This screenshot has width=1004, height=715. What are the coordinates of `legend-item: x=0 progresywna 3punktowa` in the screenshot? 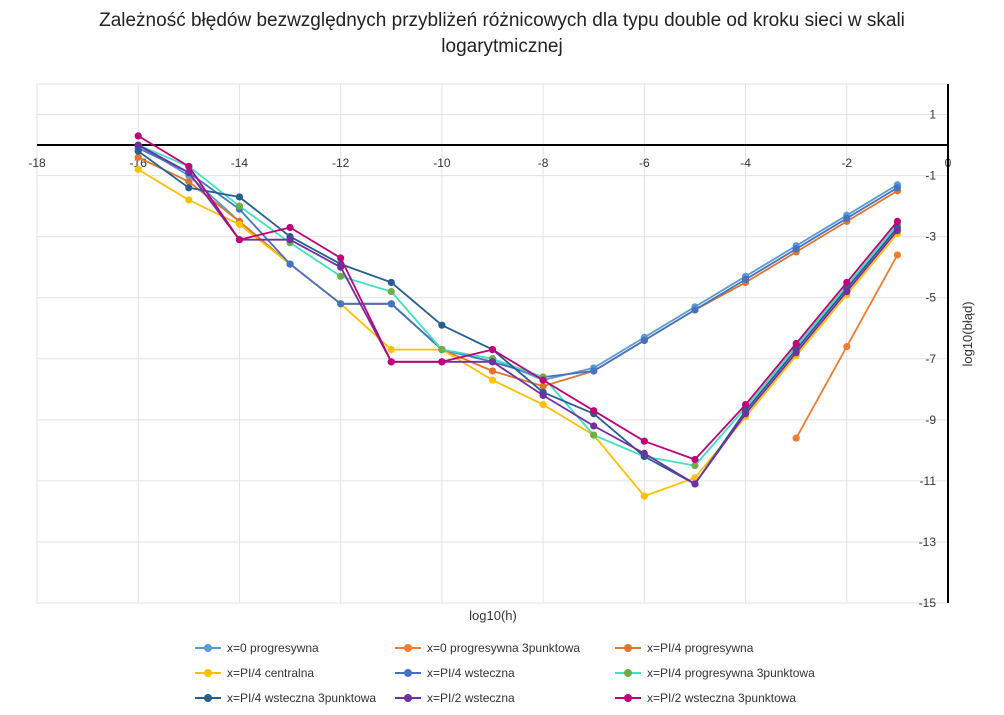 It's located at (487, 648).